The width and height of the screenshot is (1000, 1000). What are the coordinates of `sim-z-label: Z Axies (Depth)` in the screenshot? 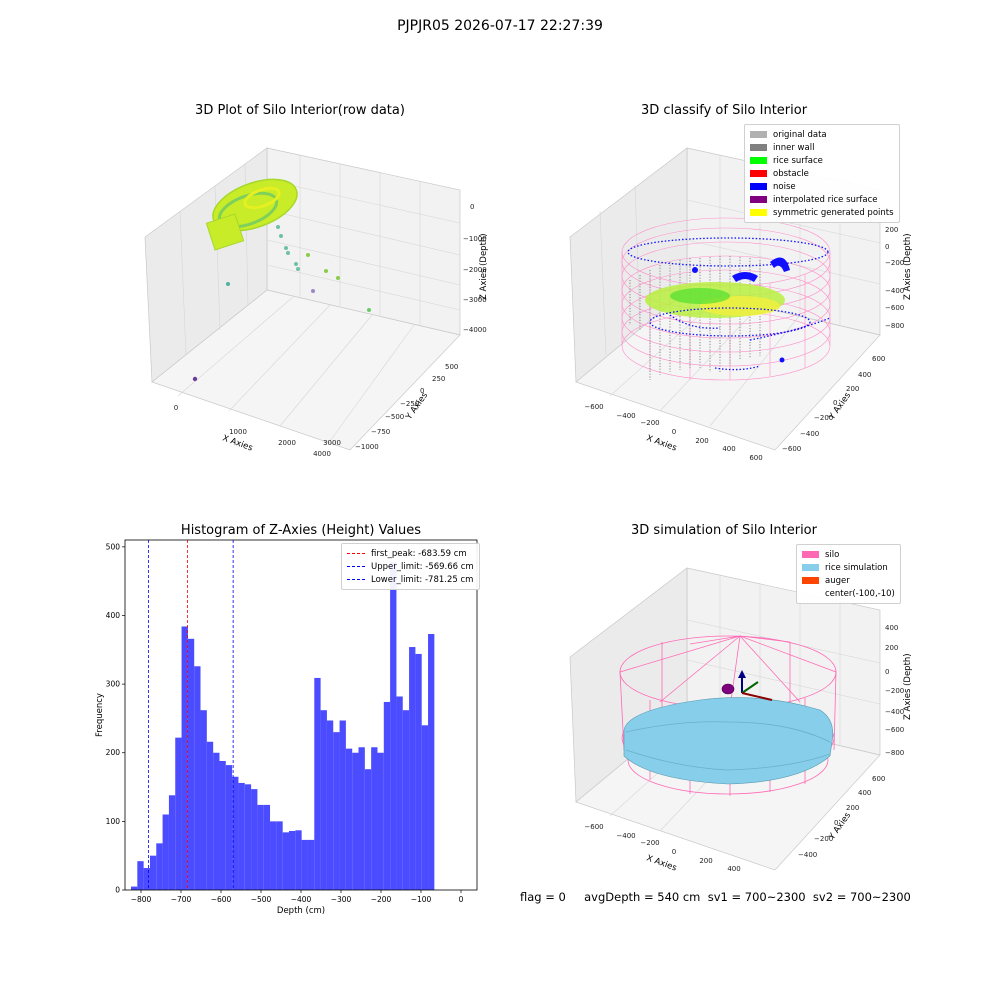 It's located at (908, 686).